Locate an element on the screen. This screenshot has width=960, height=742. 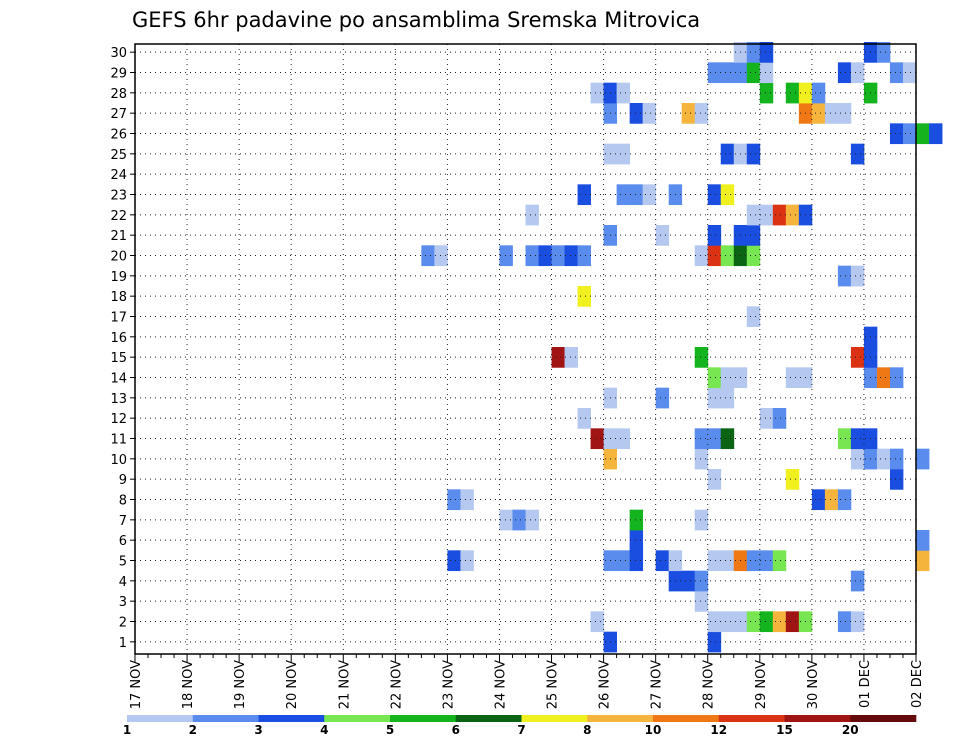
legend-label: 6 is located at coordinates (456, 730).